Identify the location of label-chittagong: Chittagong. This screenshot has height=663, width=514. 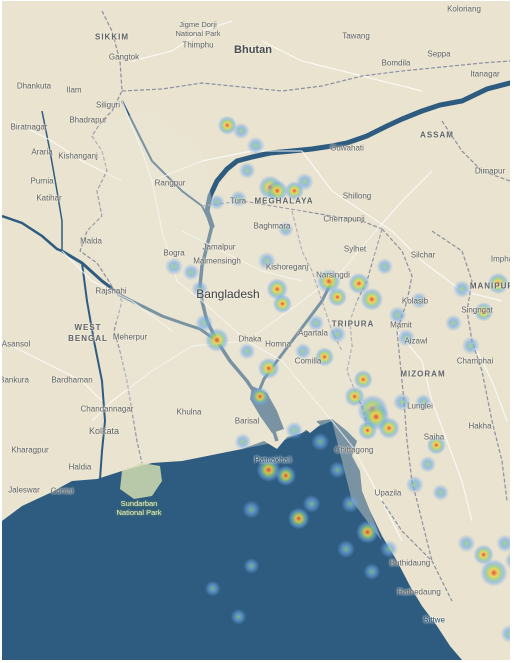
(354, 450).